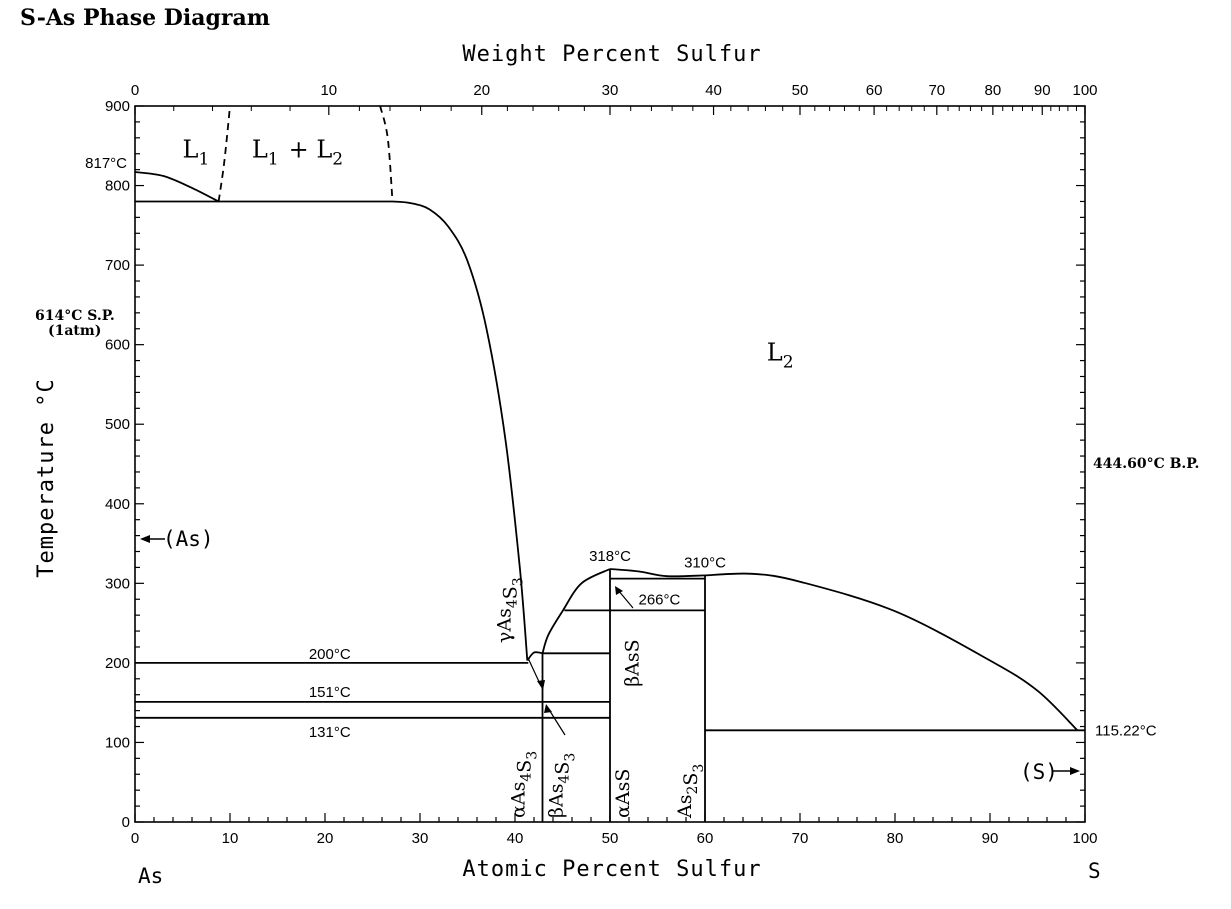 This screenshot has width=1231, height=909. I want to click on y-tick-label: 500, so click(117, 424).